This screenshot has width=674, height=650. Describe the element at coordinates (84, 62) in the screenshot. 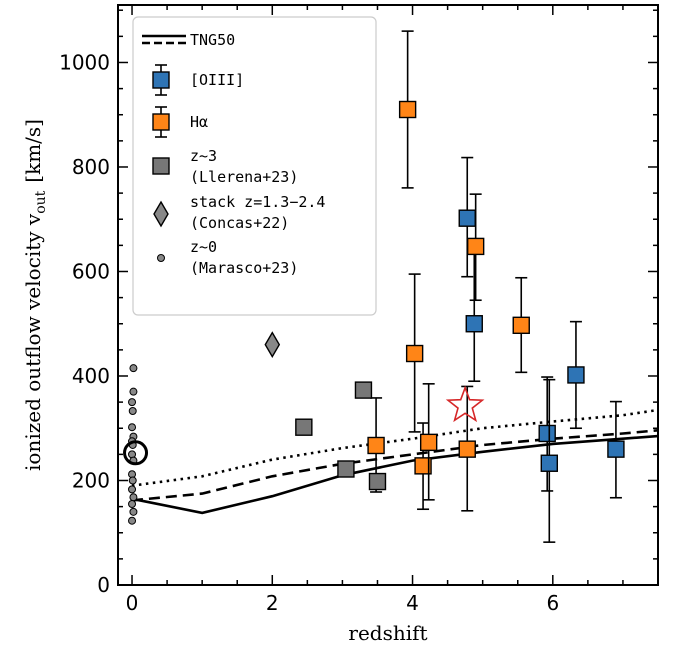

I see `y-tick-label: 1000` at that location.